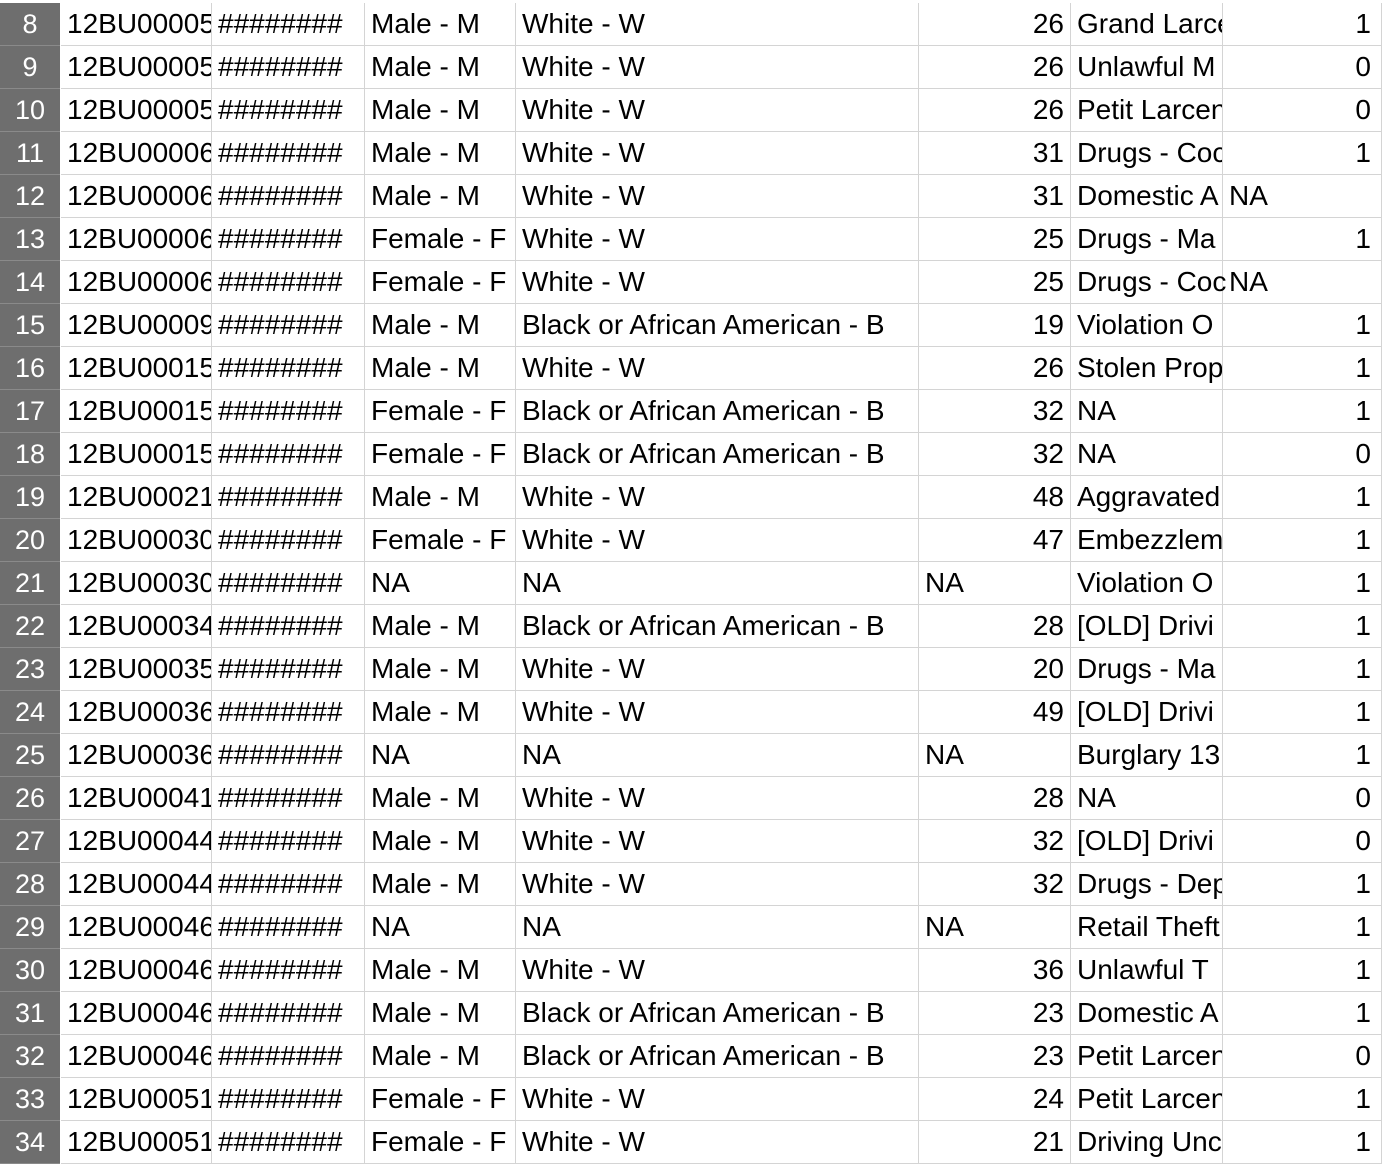 Image resolution: width=1382 pixels, height=1168 pixels. What do you see at coordinates (30, 755) in the screenshot?
I see `row-header: 25` at bounding box center [30, 755].